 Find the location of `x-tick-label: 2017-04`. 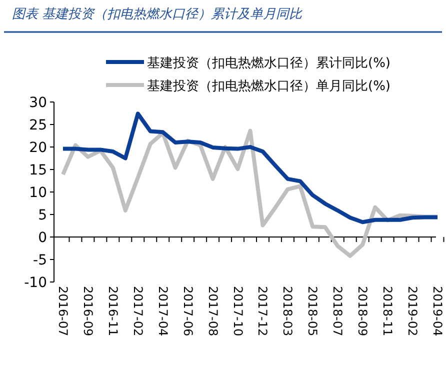

x-tick-label: 2017-04 is located at coordinates (163, 311).